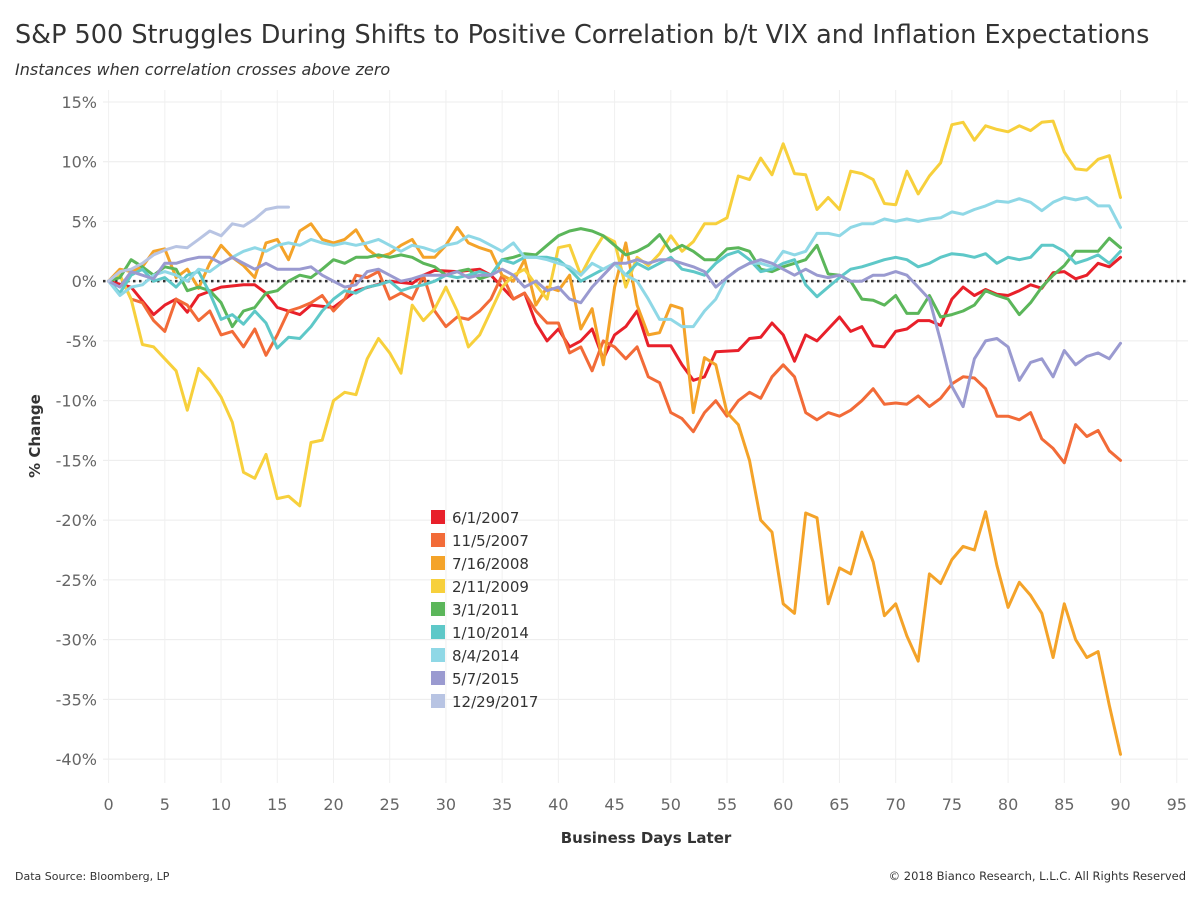  What do you see at coordinates (76, 580) in the screenshot?
I see `y-tick-label: -25%` at bounding box center [76, 580].